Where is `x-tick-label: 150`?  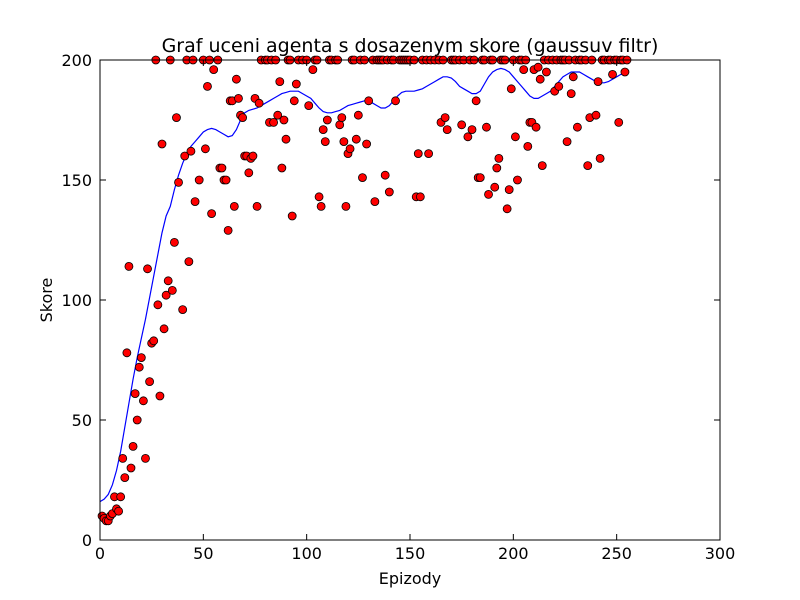
x-tick-label: 150 is located at coordinates (410, 553).